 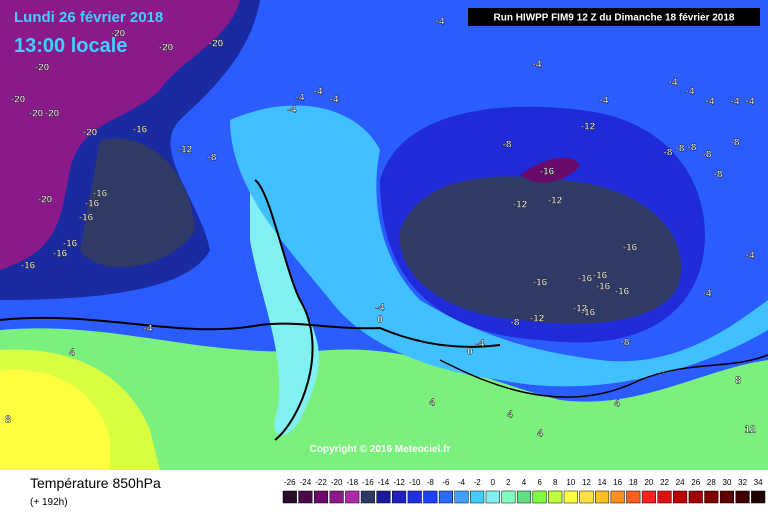 I want to click on contour-label: 8, so click(x=738, y=381).